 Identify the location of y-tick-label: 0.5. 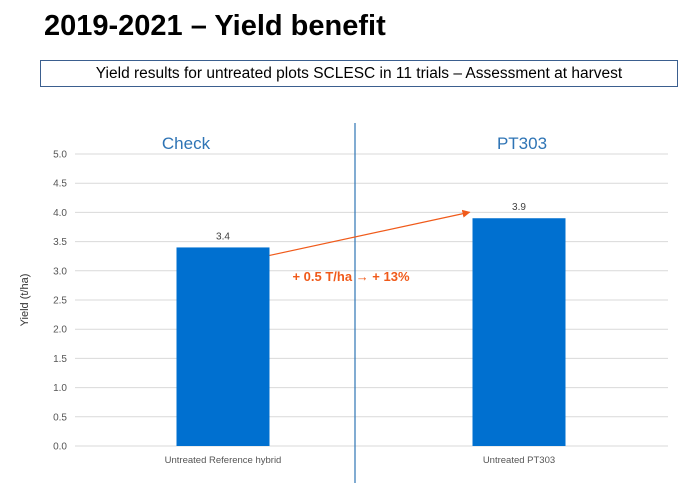
(60, 417).